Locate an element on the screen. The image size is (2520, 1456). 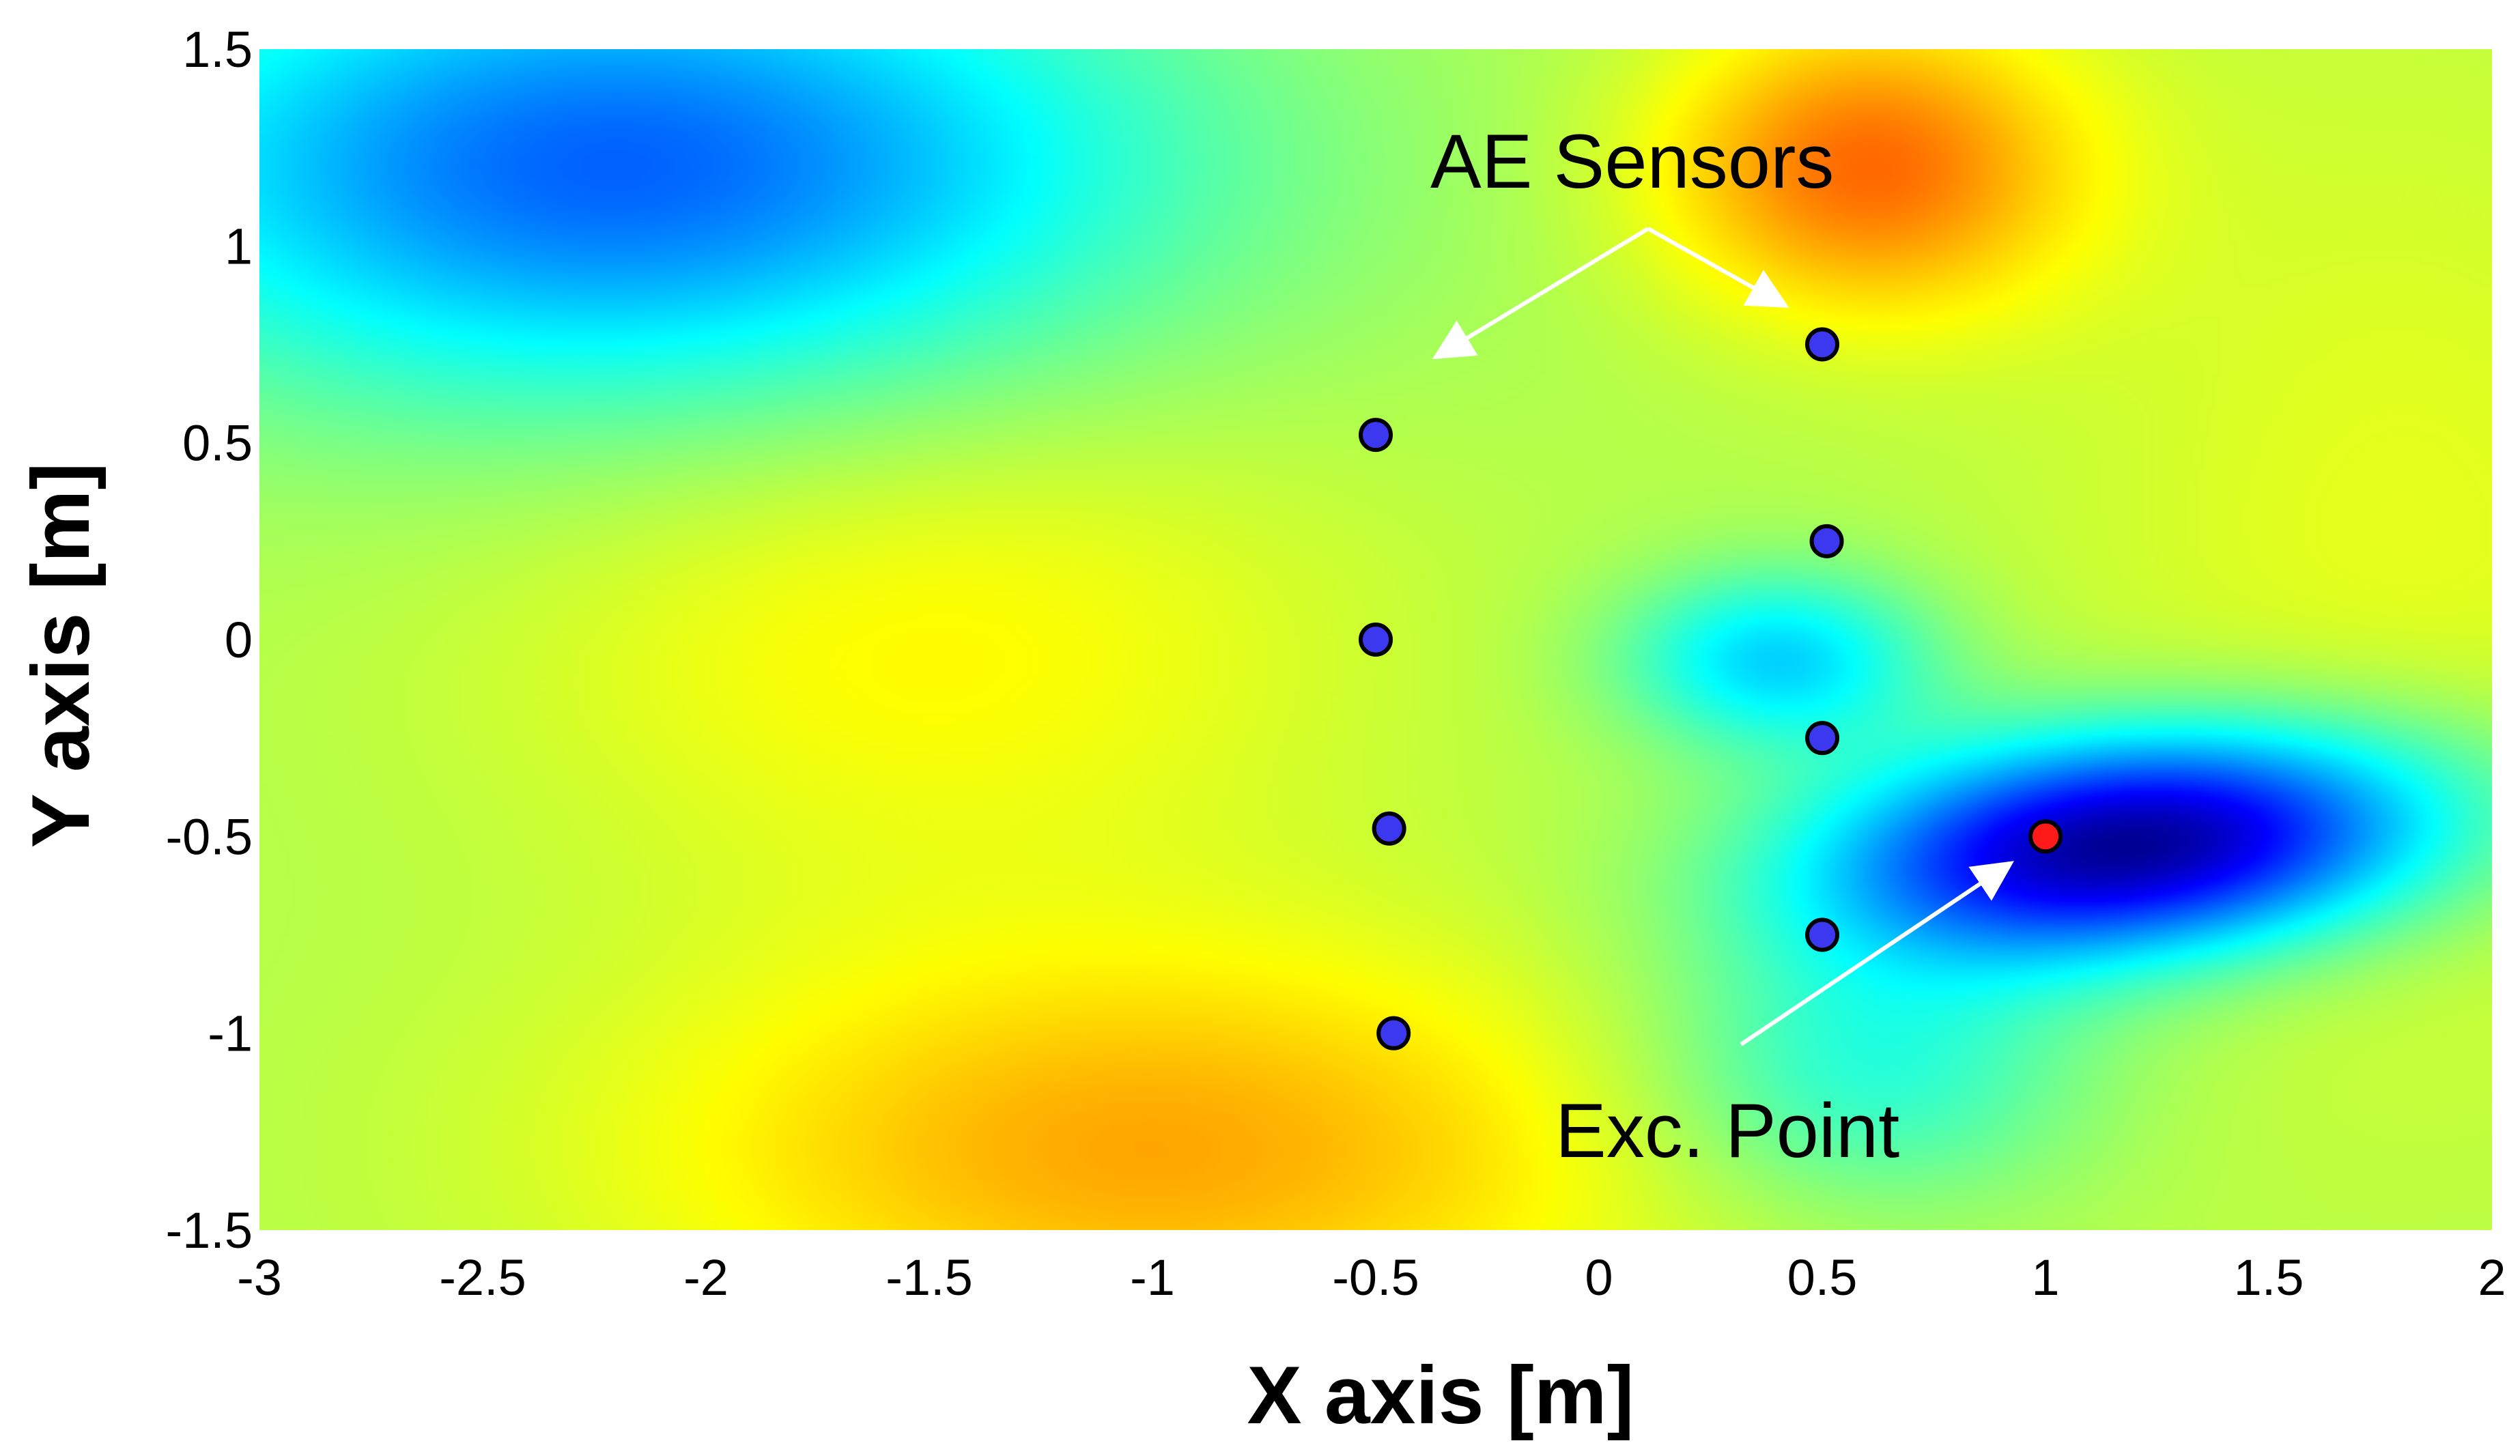
x-tick-label: 2 is located at coordinates (2492, 1277).